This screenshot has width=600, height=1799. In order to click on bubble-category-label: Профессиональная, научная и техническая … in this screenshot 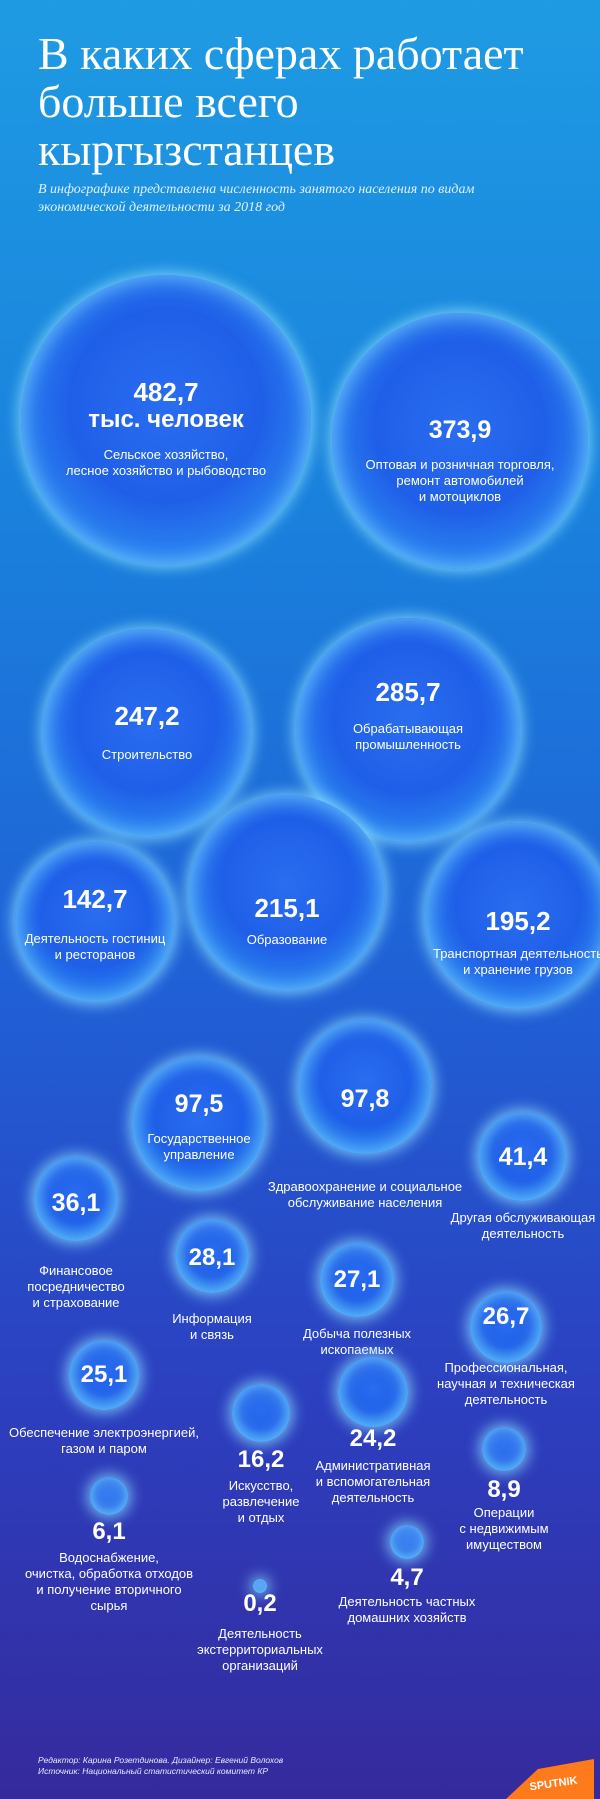, I will do `click(506, 1383)`.